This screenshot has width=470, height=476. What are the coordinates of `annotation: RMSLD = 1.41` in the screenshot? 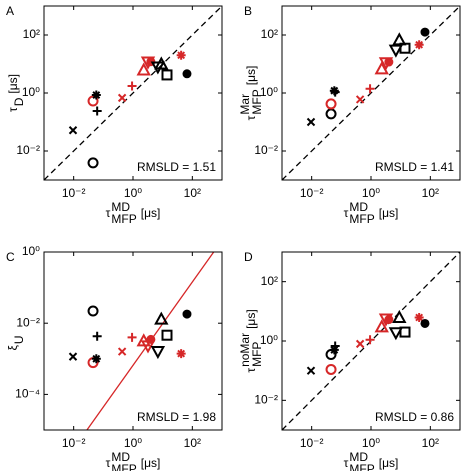 It's located at (414, 167).